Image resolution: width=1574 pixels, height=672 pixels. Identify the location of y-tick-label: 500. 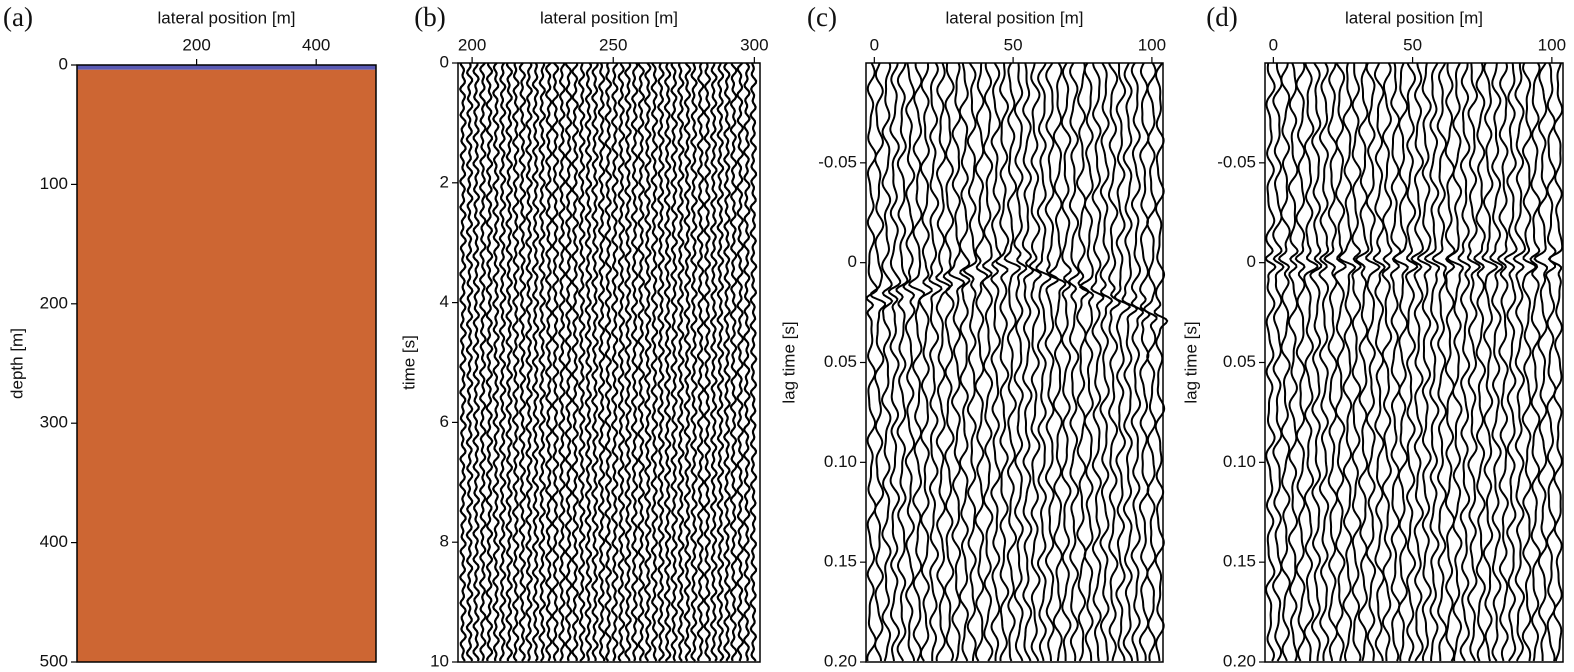
(54, 660).